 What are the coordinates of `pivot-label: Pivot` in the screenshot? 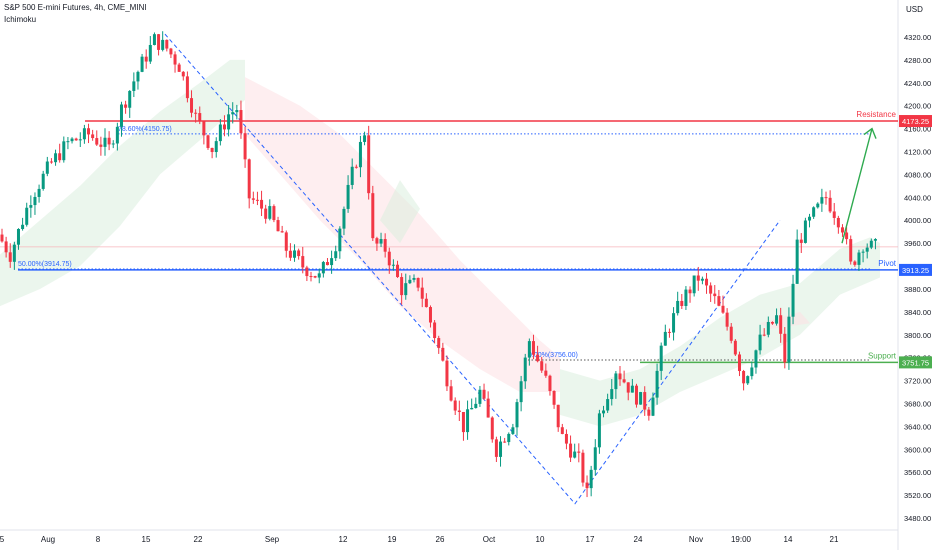 It's located at (887, 263).